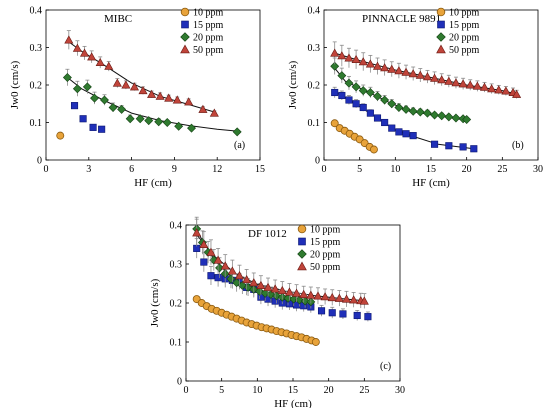 The image size is (550, 408). What do you see at coordinates (208, 38) in the screenshot?
I see `legend-label: 20 ppm` at bounding box center [208, 38].